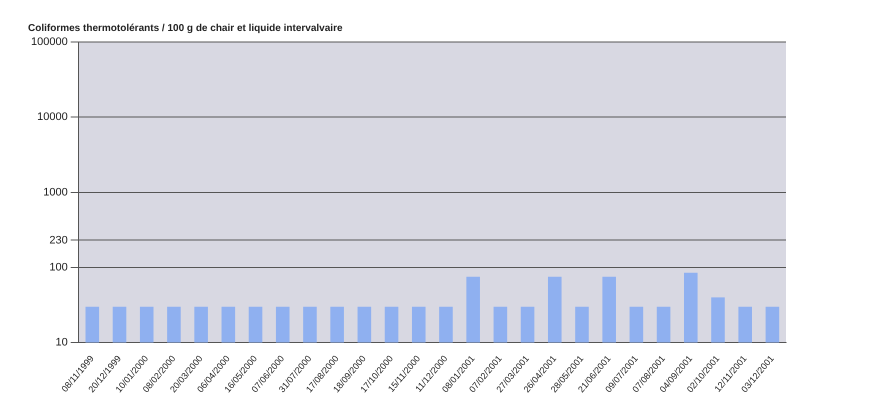 The height and width of the screenshot is (403, 884). What do you see at coordinates (185, 28) in the screenshot?
I see `chart-title: Coliformes thermotolérants / 100 g de chair et liquide intervalvaire` at bounding box center [185, 28].